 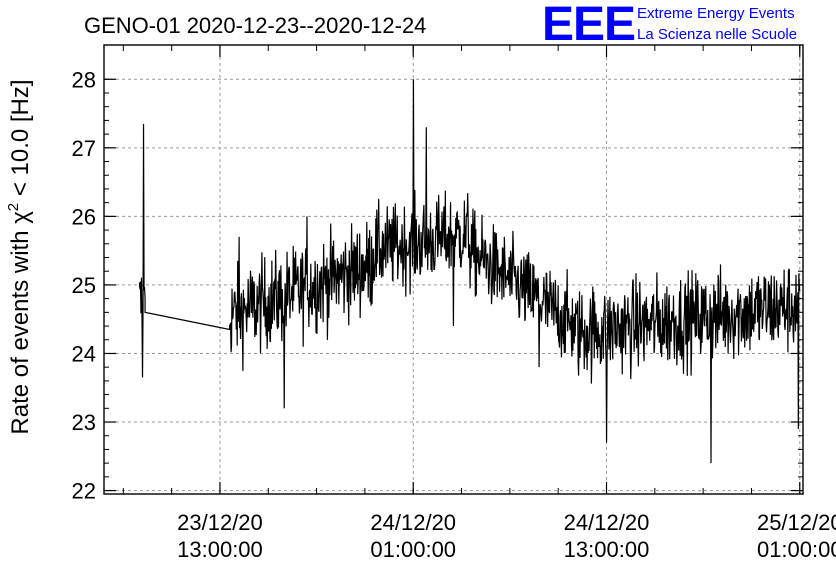 I want to click on logo-line-1: Extreme Energy Events, so click(x=716, y=13).